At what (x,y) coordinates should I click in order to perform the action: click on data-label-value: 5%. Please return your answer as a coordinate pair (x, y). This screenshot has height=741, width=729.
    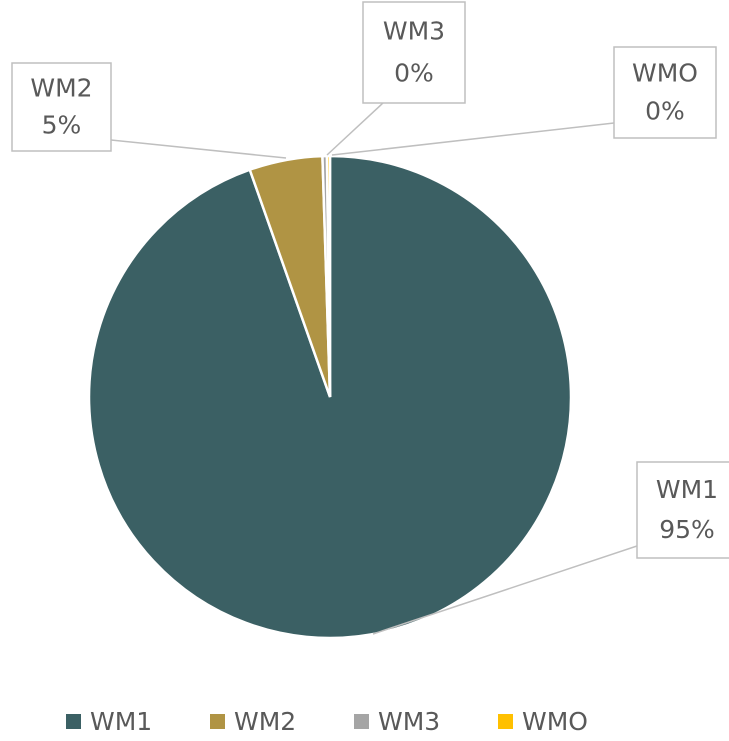
    Looking at the image, I should click on (62, 124).